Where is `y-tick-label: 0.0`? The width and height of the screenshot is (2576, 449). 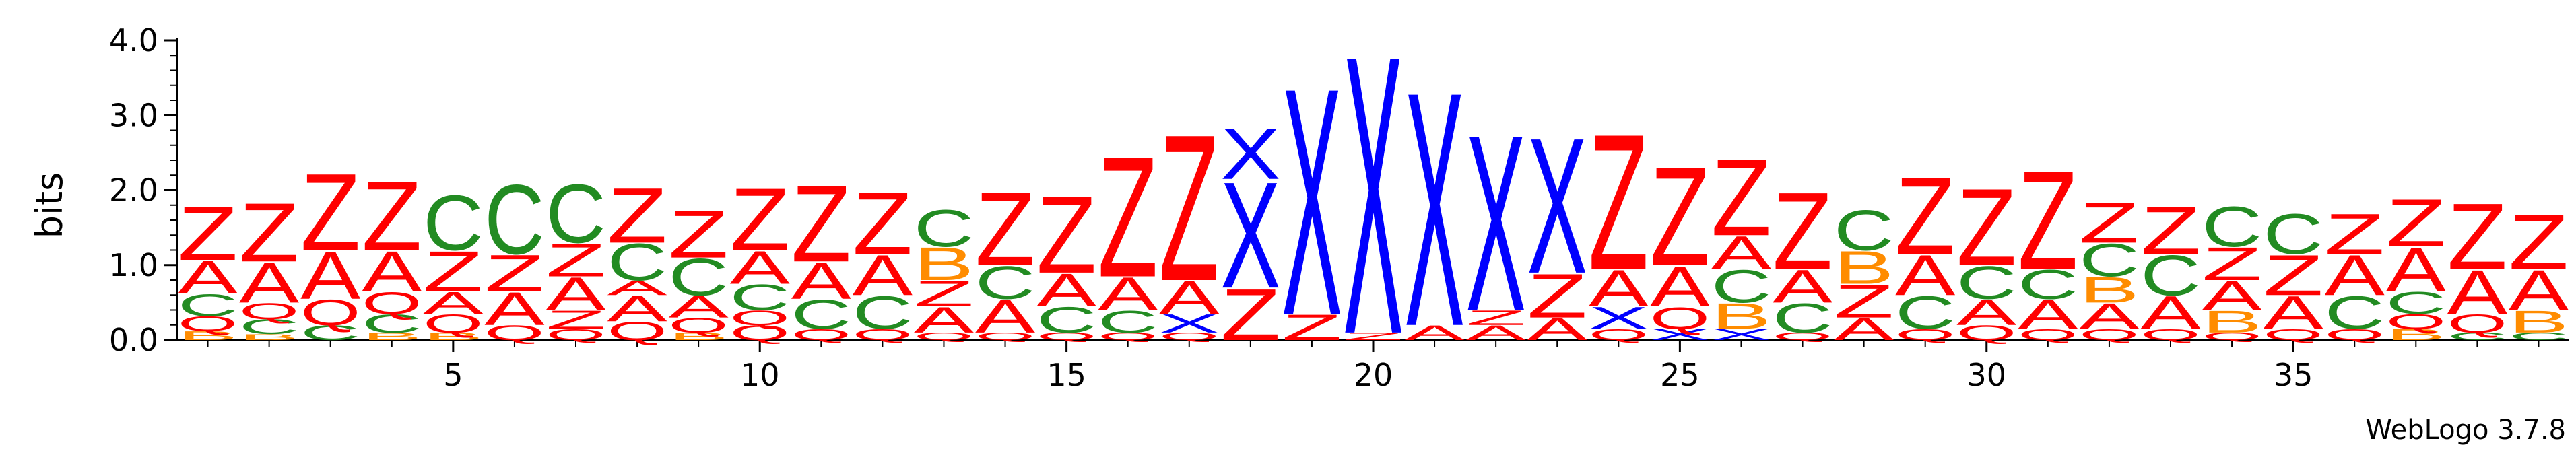
y-tick-label: 0.0 is located at coordinates (133, 340).